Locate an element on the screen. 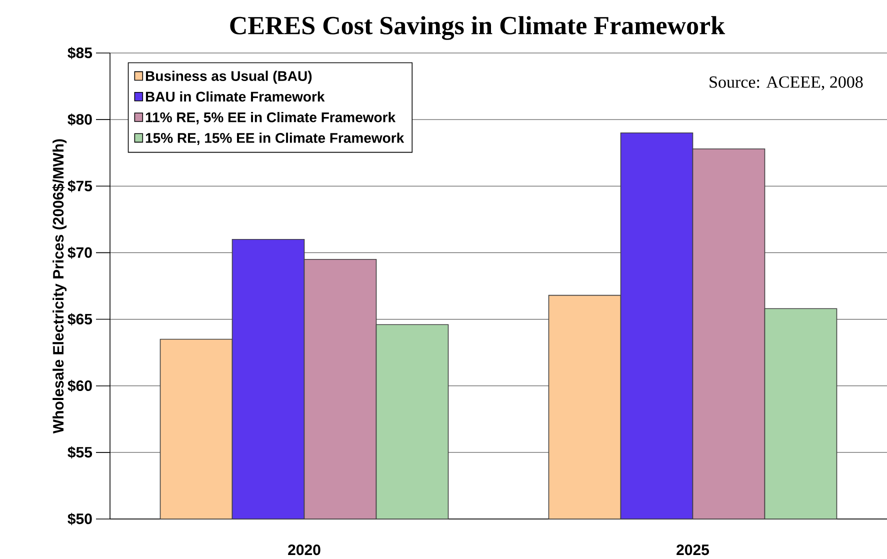 The height and width of the screenshot is (559, 887). legend-label: 11% RE, 5% EE in Climate Framework is located at coordinates (271, 118).